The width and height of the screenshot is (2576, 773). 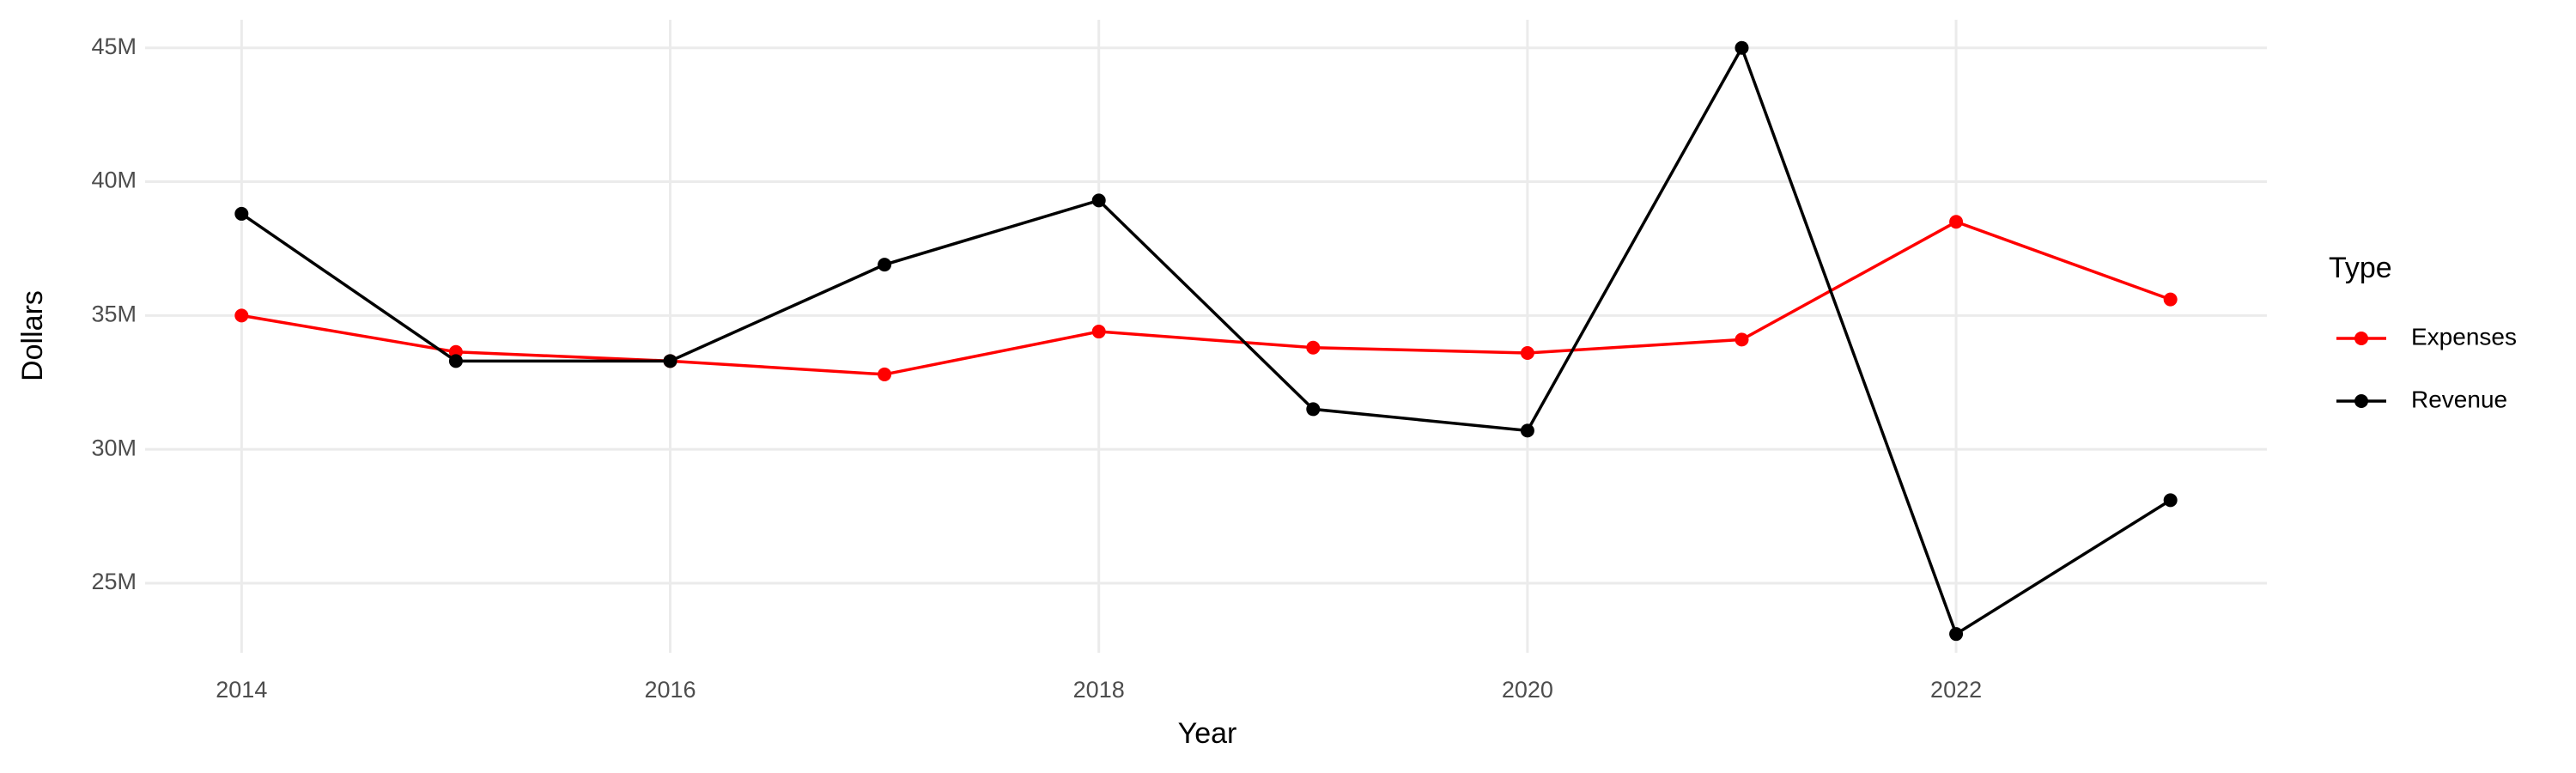 What do you see at coordinates (670, 690) in the screenshot?
I see `x-tick-label: 2016` at bounding box center [670, 690].